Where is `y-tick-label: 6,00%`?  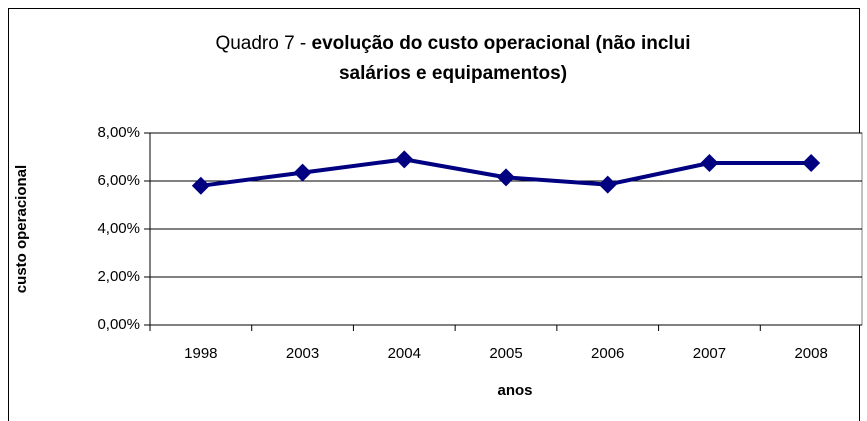
y-tick-label: 6,00% is located at coordinates (118, 180).